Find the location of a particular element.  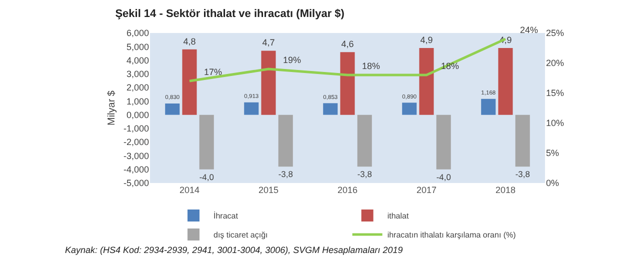

legend-label: ithalat is located at coordinates (398, 216).